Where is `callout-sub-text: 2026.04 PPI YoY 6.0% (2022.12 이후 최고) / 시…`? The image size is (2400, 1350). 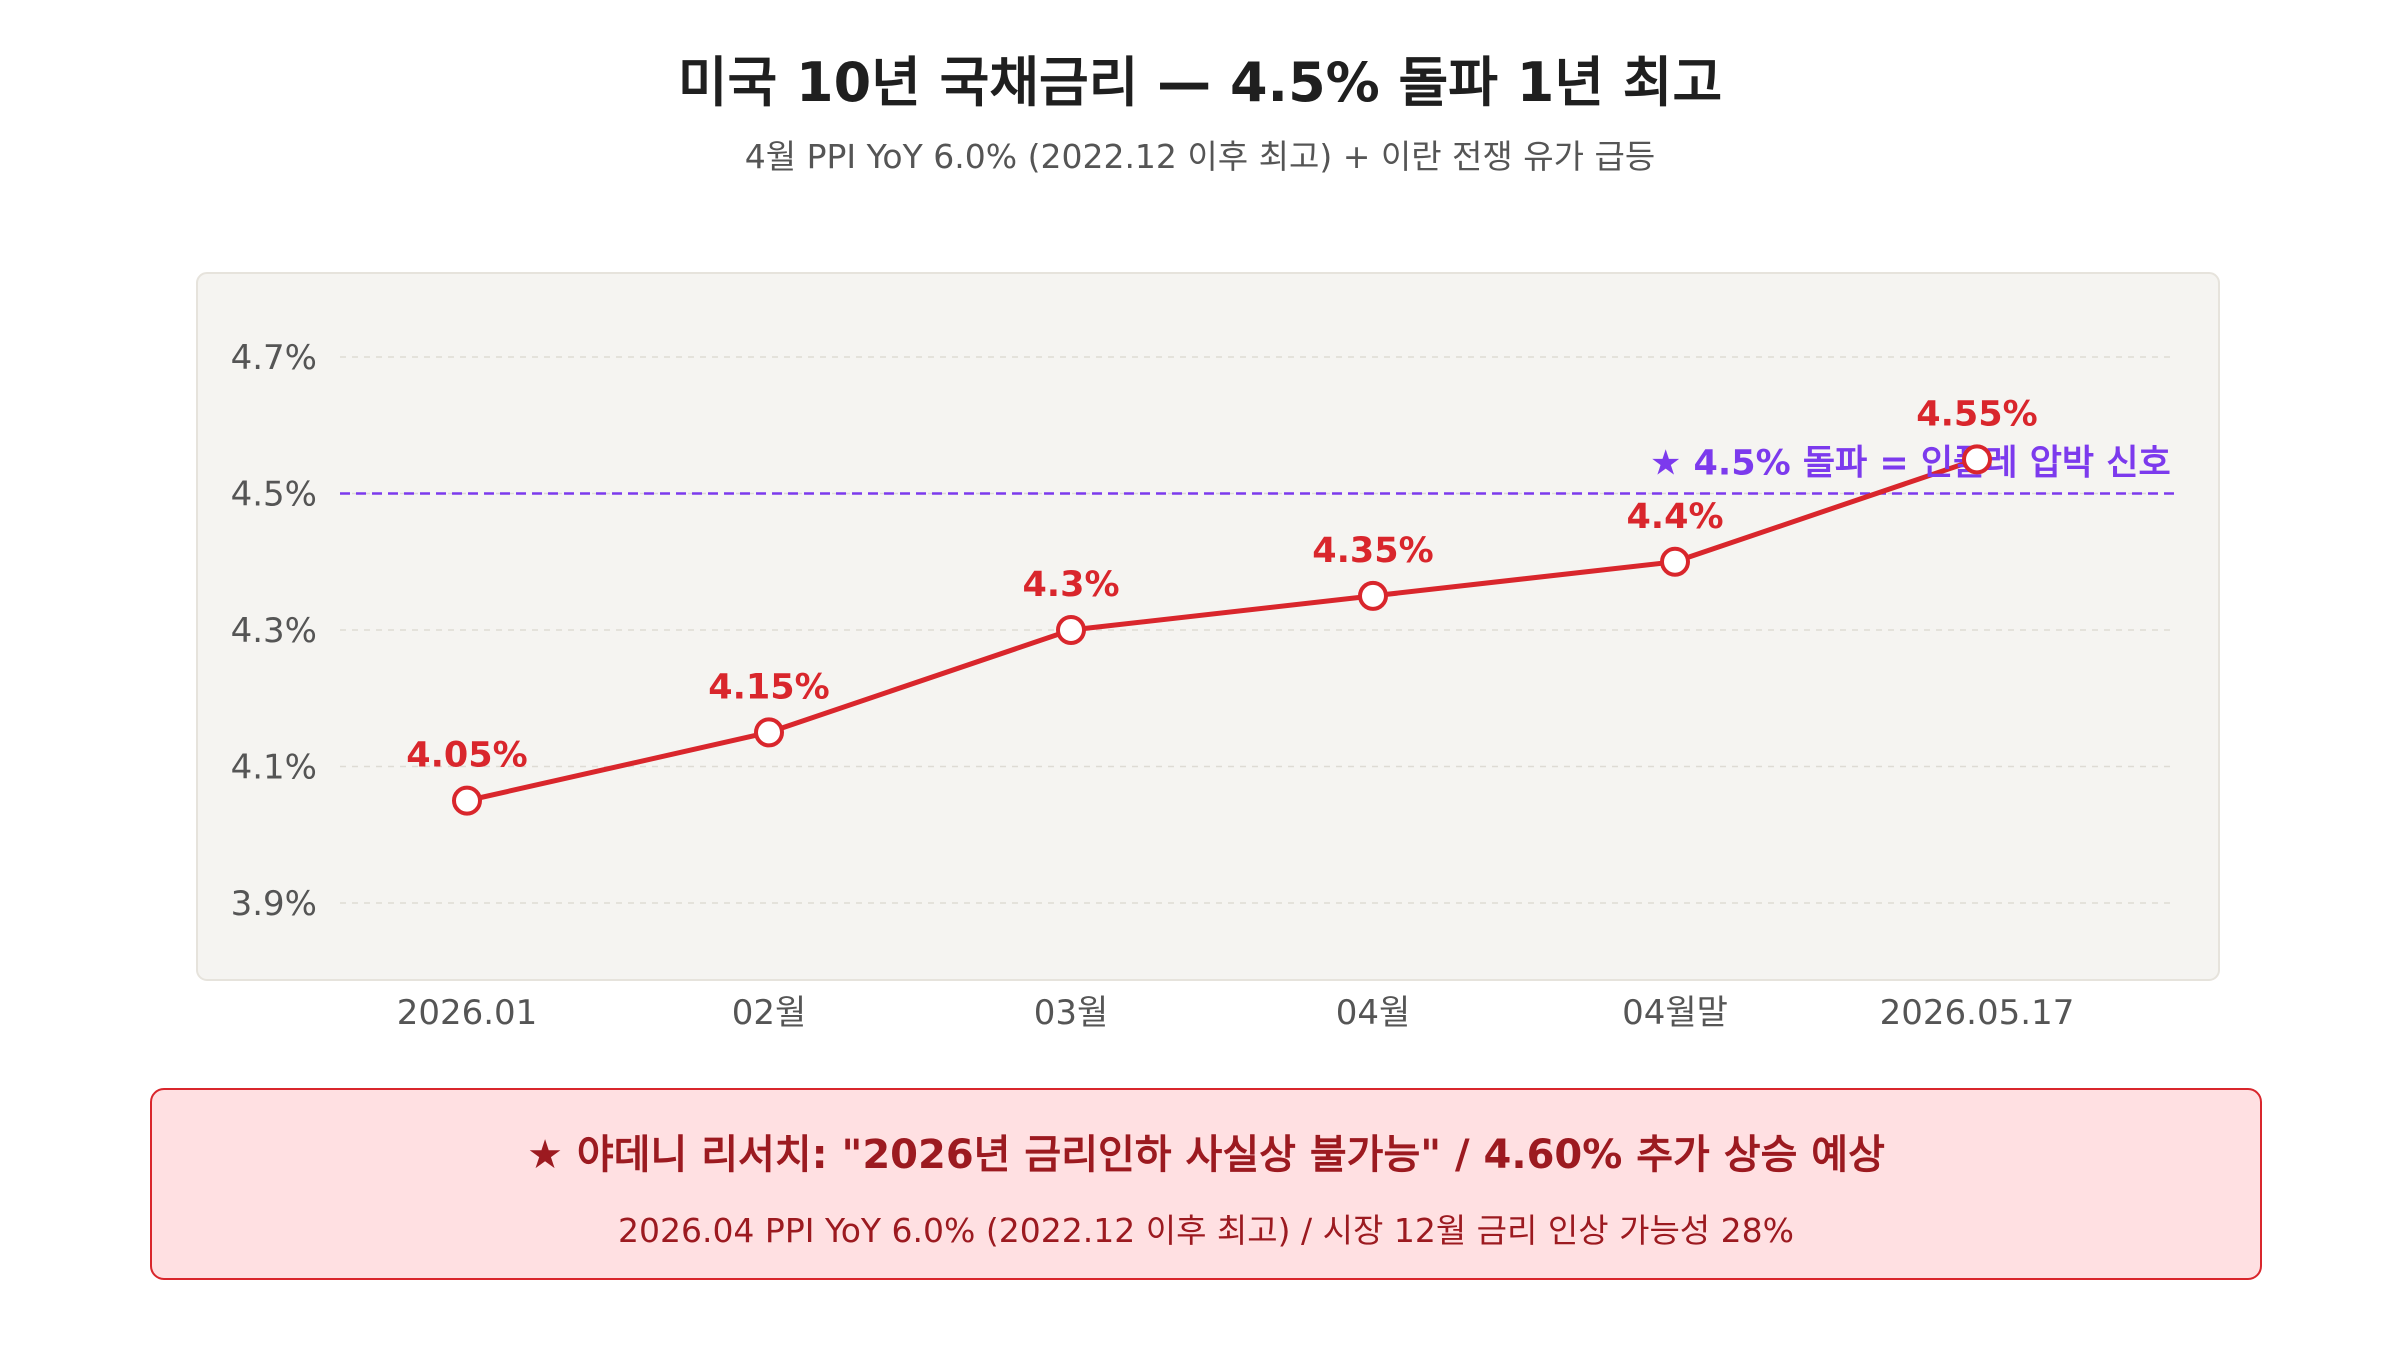
callout-sub-text: 2026.04 PPI YoY 6.0% (2022.12 이후 최고) / 시… is located at coordinates (1206, 1230).